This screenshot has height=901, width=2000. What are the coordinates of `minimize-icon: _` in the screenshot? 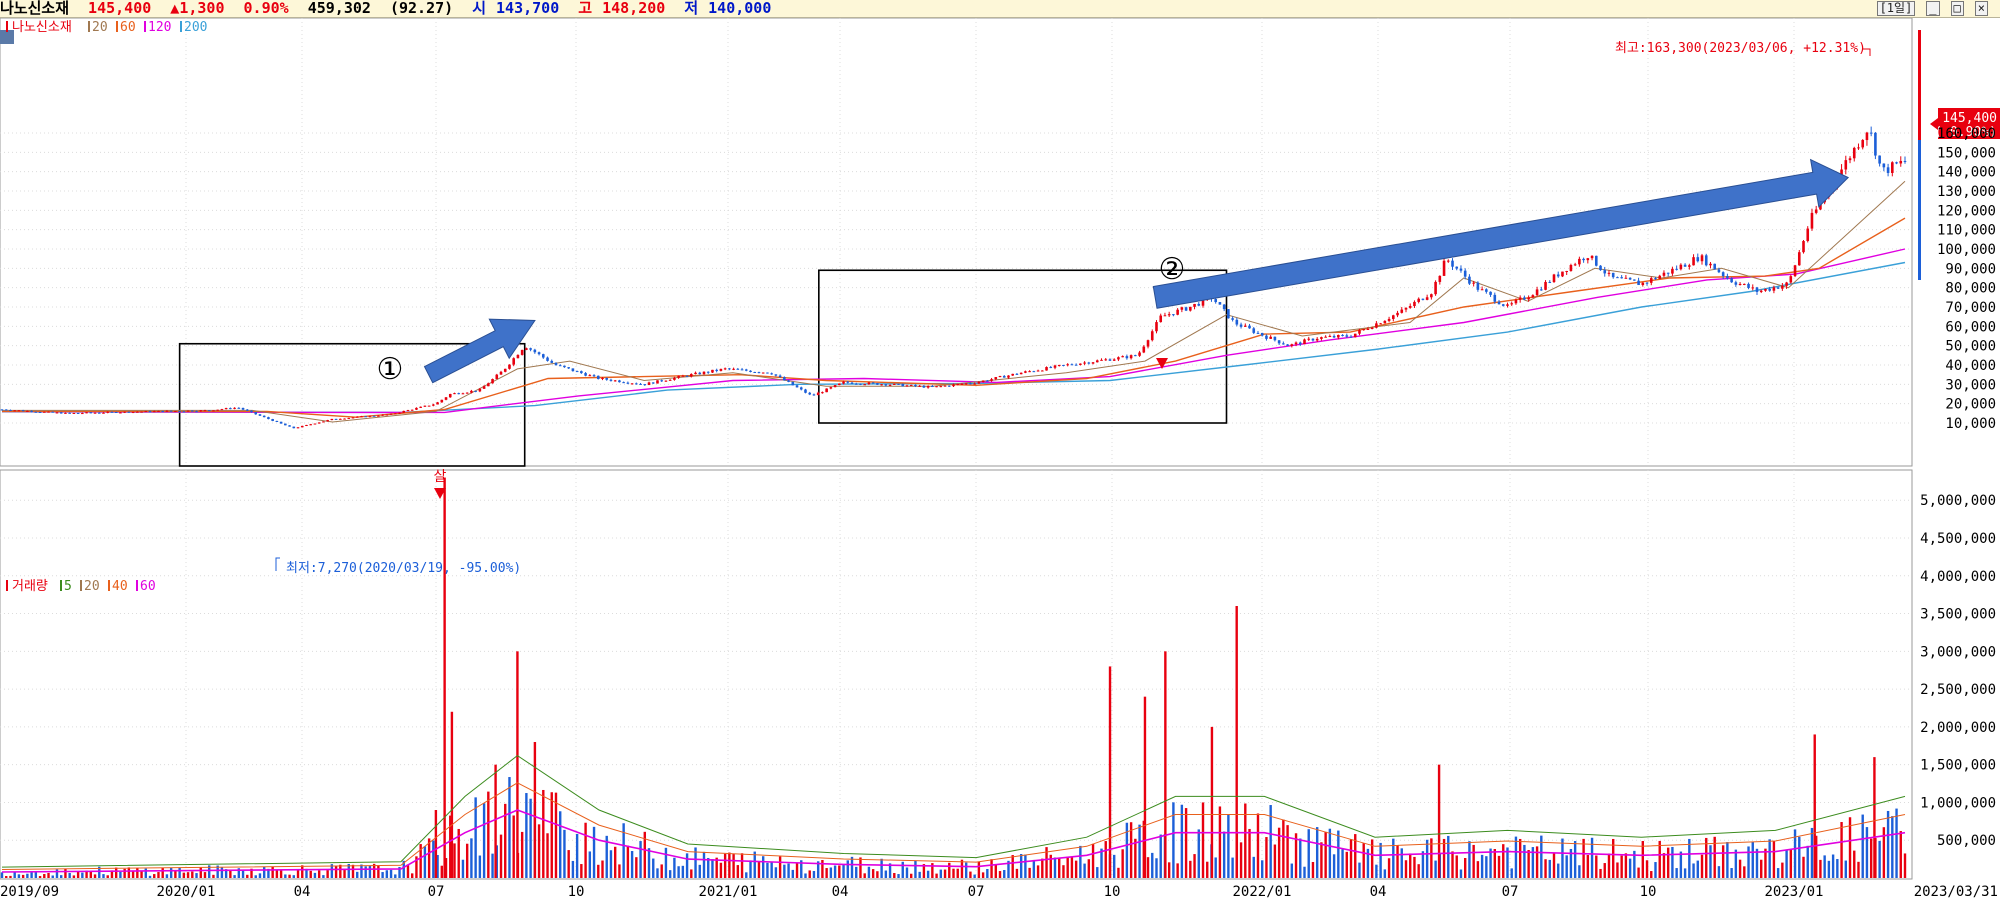 It's located at (1933, 8).